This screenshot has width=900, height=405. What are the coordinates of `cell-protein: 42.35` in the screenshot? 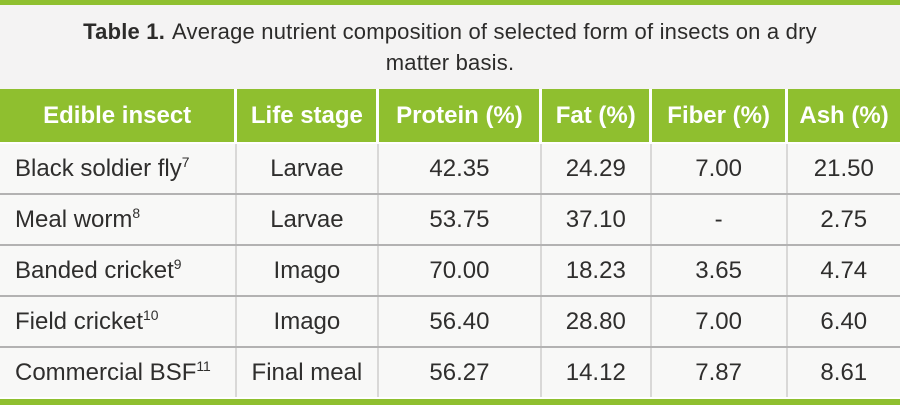 It's located at (458, 169).